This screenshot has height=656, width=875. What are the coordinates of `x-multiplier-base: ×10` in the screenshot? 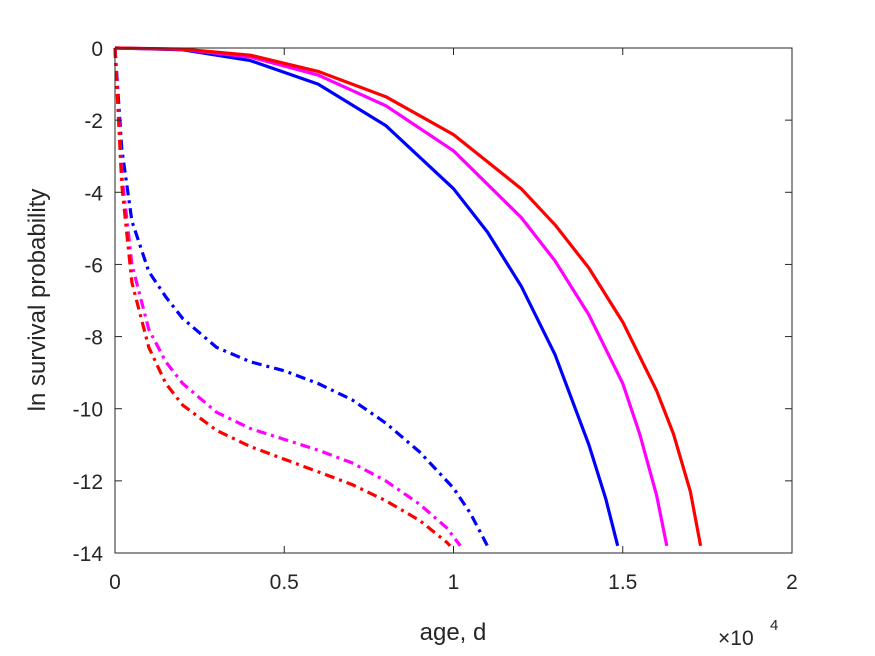 It's located at (736, 638).